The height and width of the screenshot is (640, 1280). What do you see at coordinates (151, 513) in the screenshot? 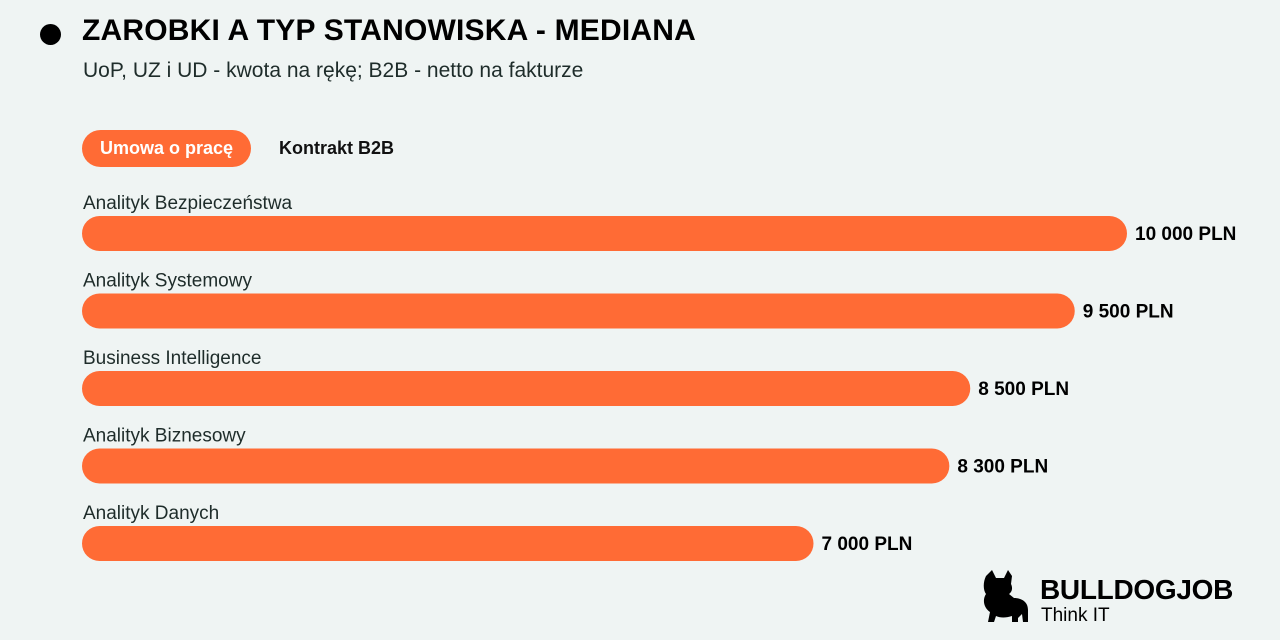
I see `category-label: Analityk Danych` at bounding box center [151, 513].